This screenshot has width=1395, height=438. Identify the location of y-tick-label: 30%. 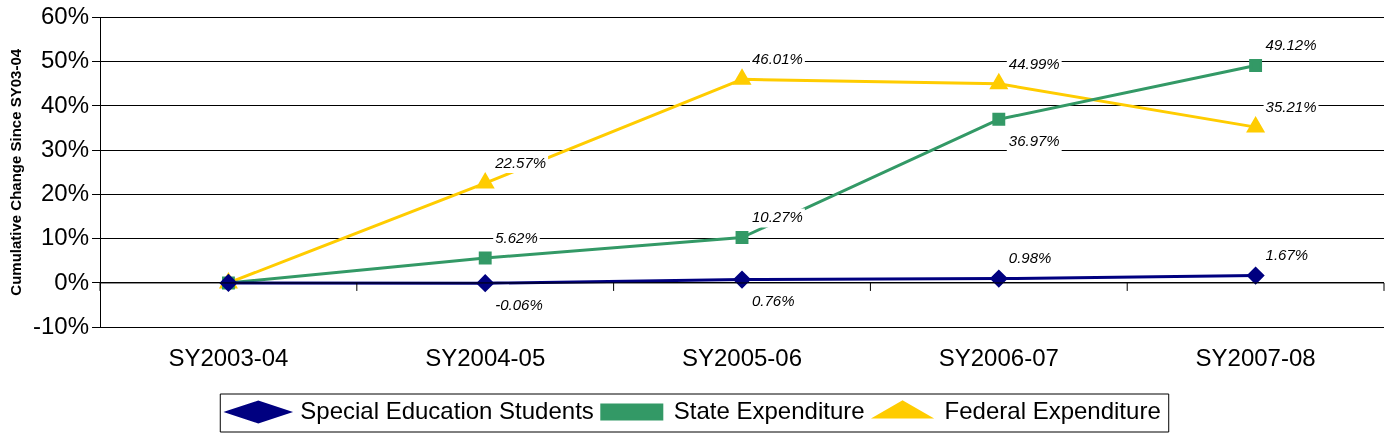
(65, 148).